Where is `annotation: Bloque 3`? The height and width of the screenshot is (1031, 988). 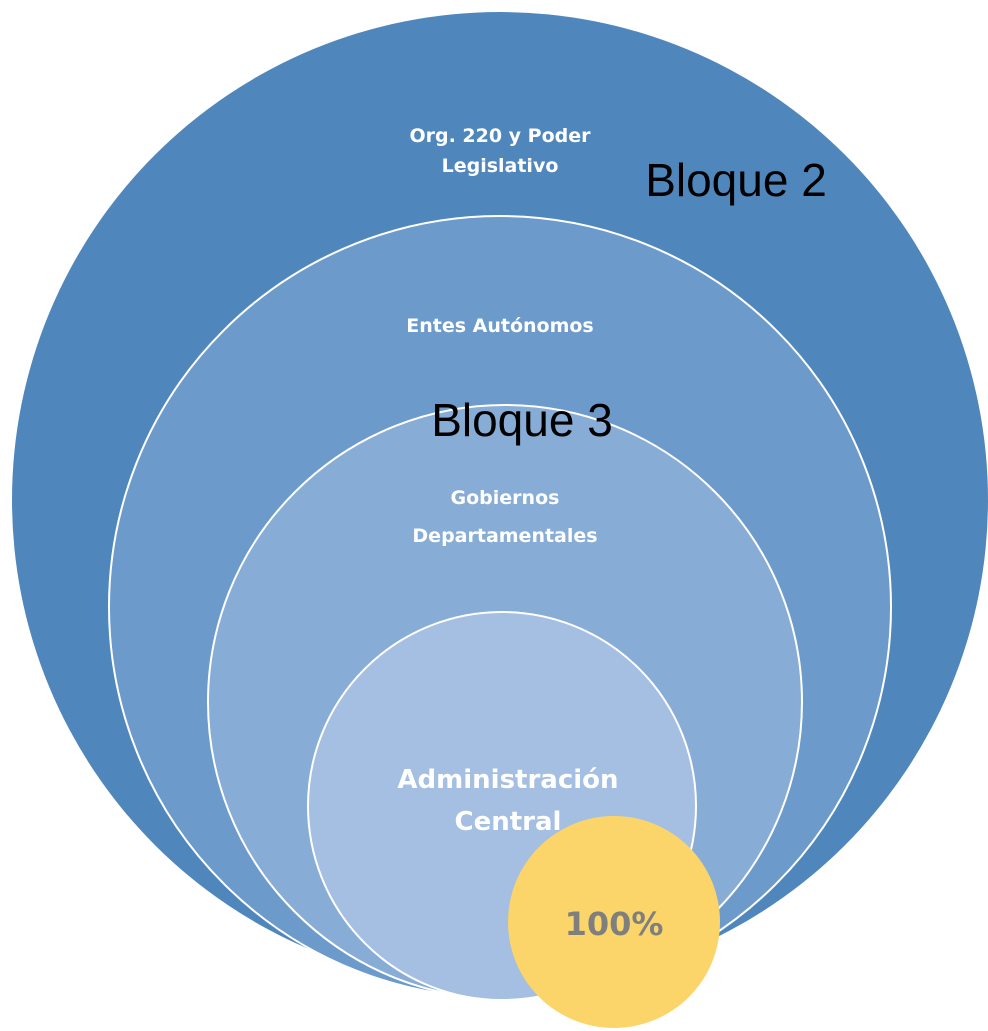 annotation: Bloque 3 is located at coordinates (522, 420).